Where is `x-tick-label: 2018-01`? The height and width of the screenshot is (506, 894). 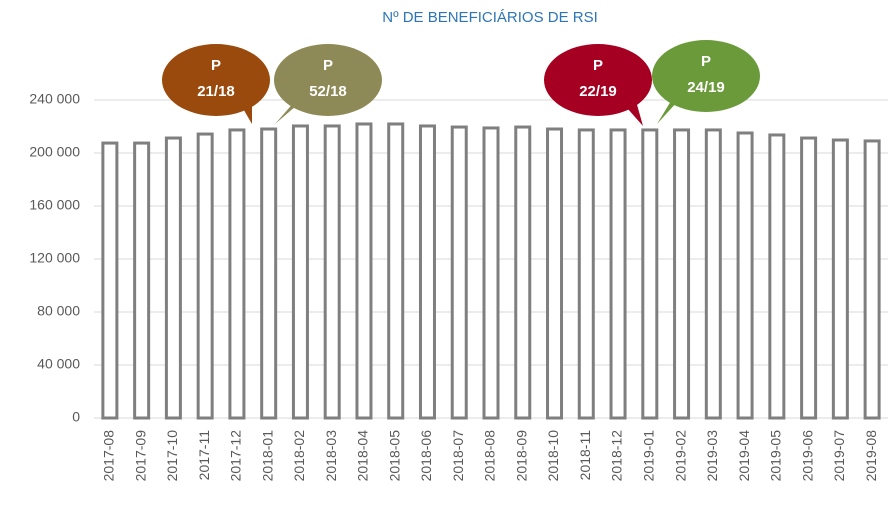 x-tick-label: 2018-01 is located at coordinates (267, 456).